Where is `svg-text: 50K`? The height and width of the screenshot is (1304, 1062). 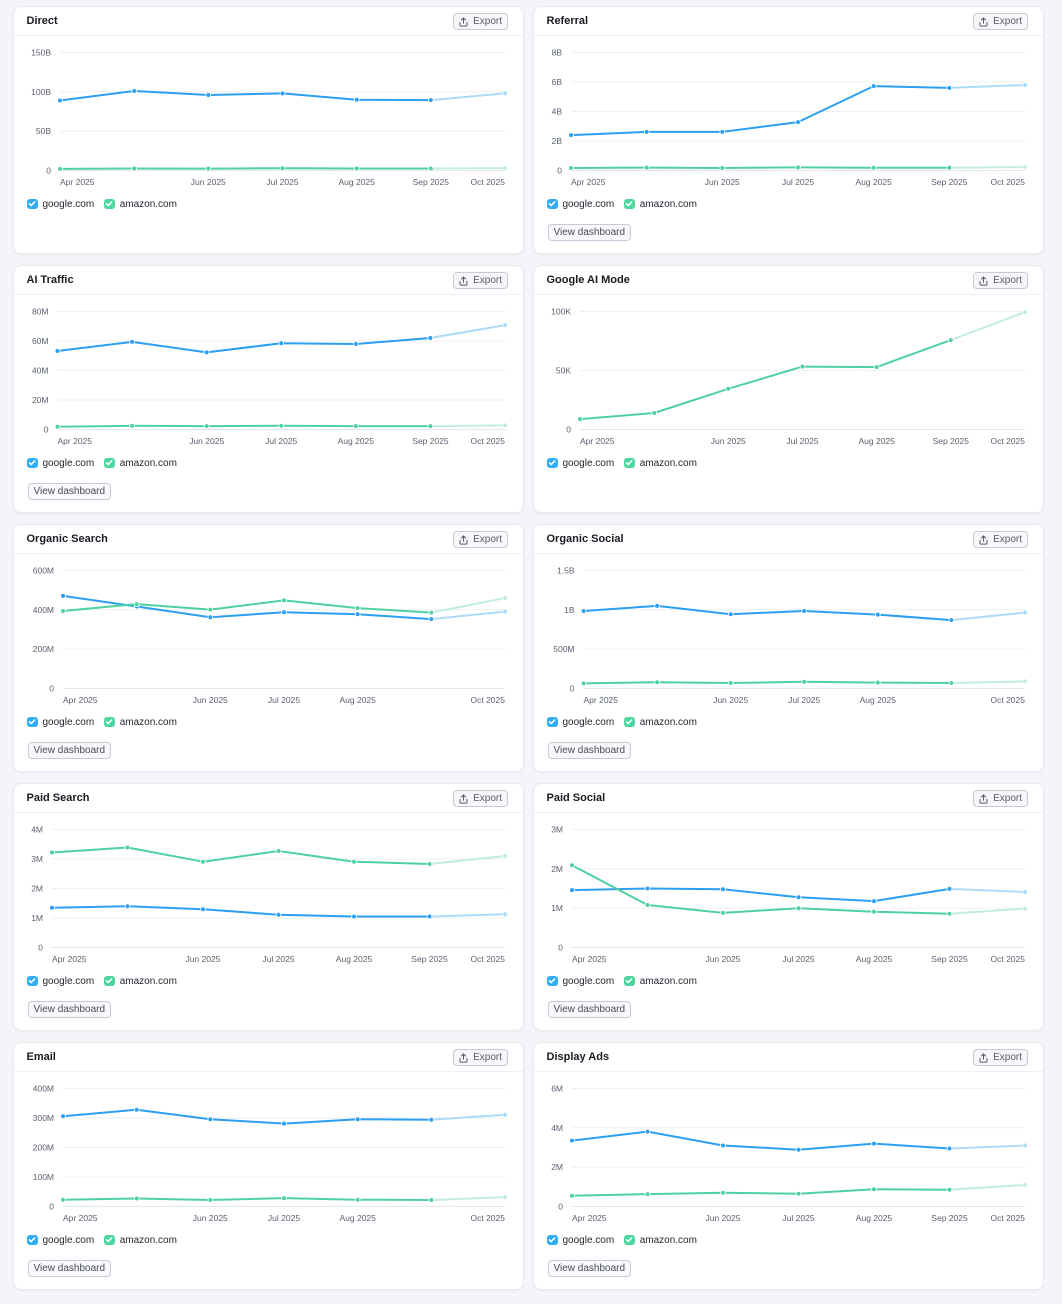 svg-text: 50K is located at coordinates (563, 371).